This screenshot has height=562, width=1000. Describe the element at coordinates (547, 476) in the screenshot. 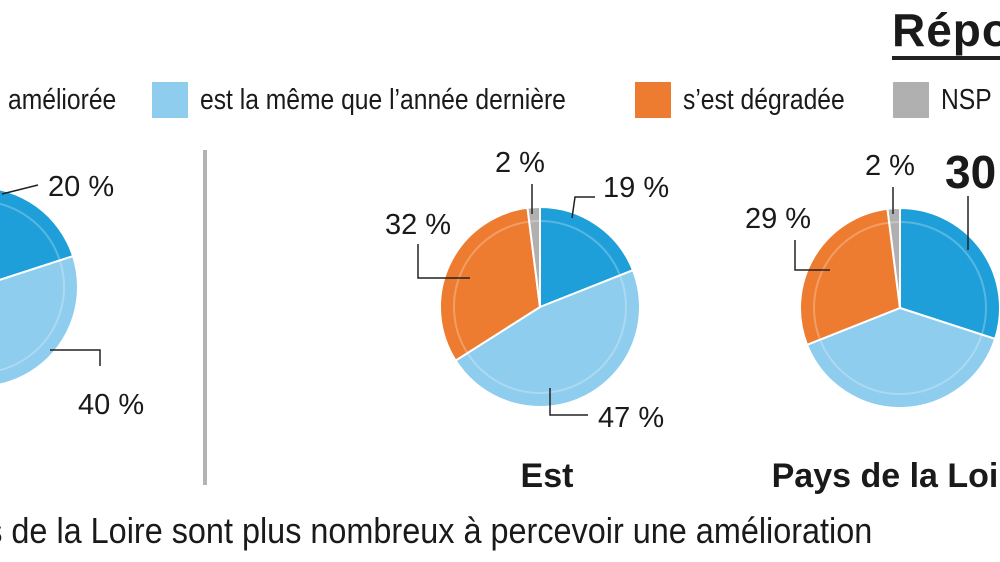

I see `pie-2-title: Est` at that location.